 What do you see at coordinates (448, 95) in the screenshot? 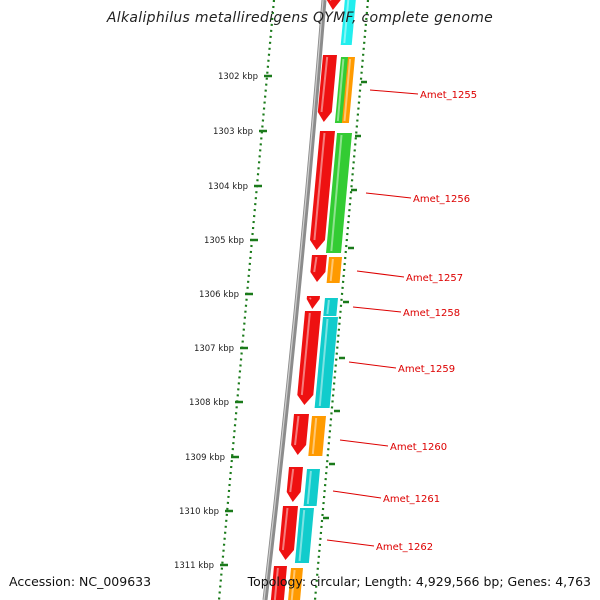
I see `gene-label: Amet_1255` at bounding box center [448, 95].